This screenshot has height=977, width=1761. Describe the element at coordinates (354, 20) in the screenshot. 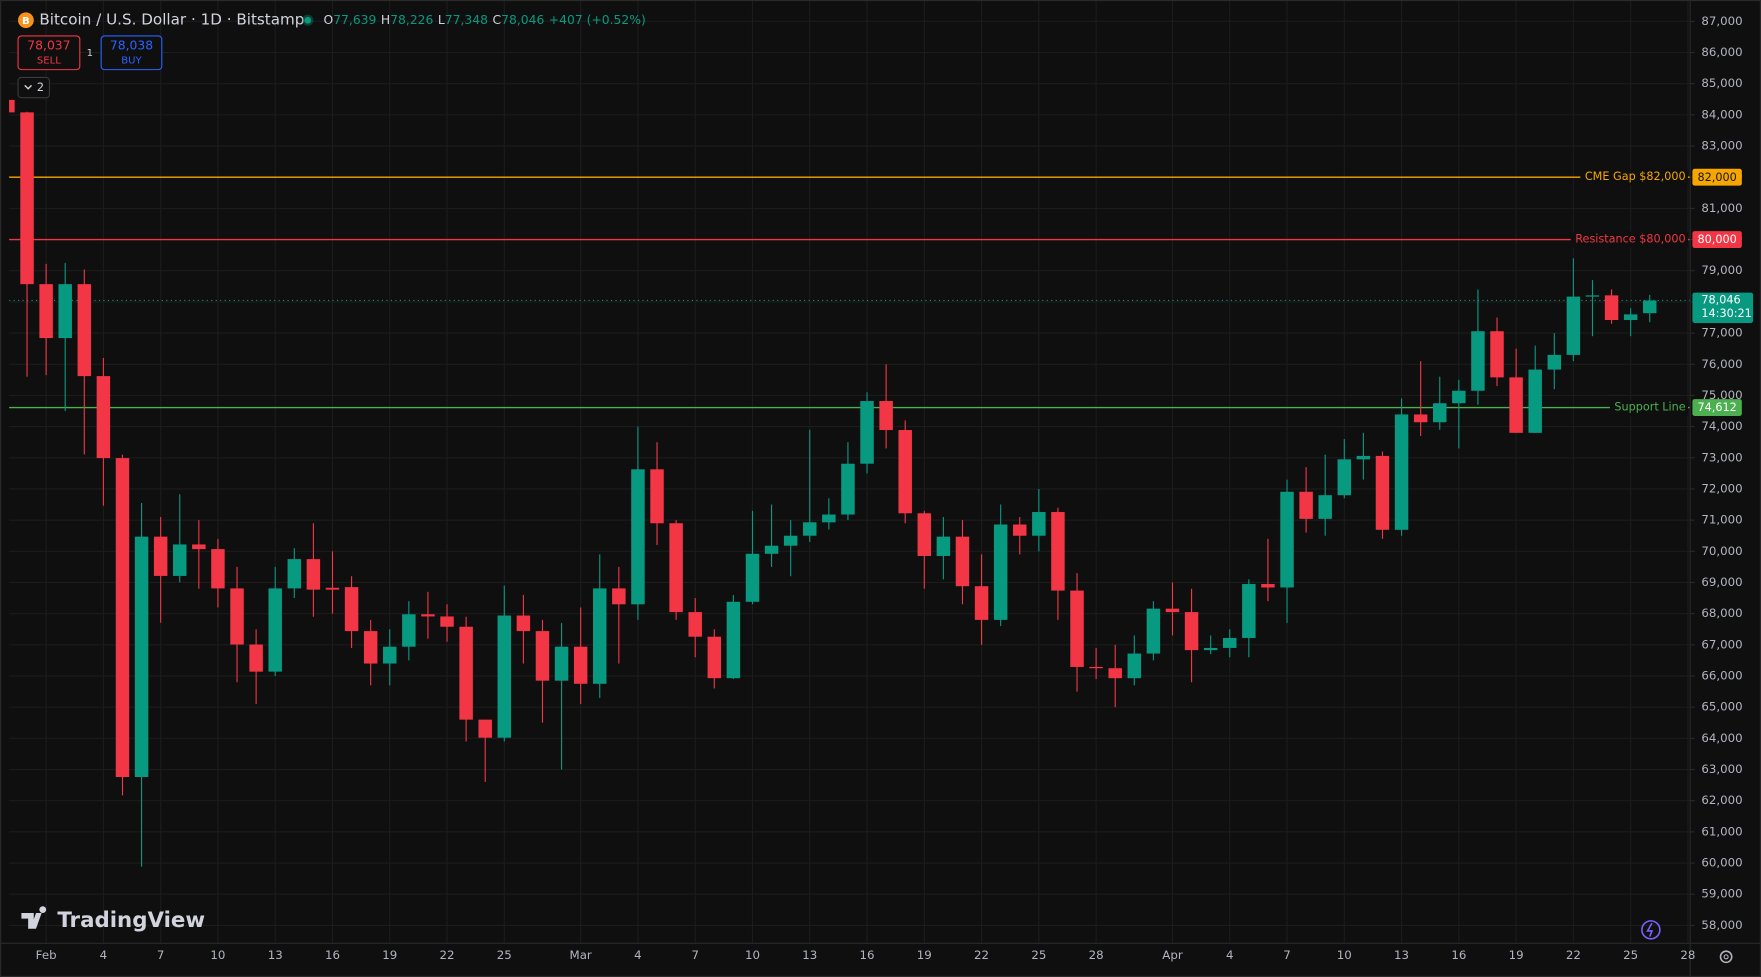

I see `ohlc-value: 77,639` at that location.